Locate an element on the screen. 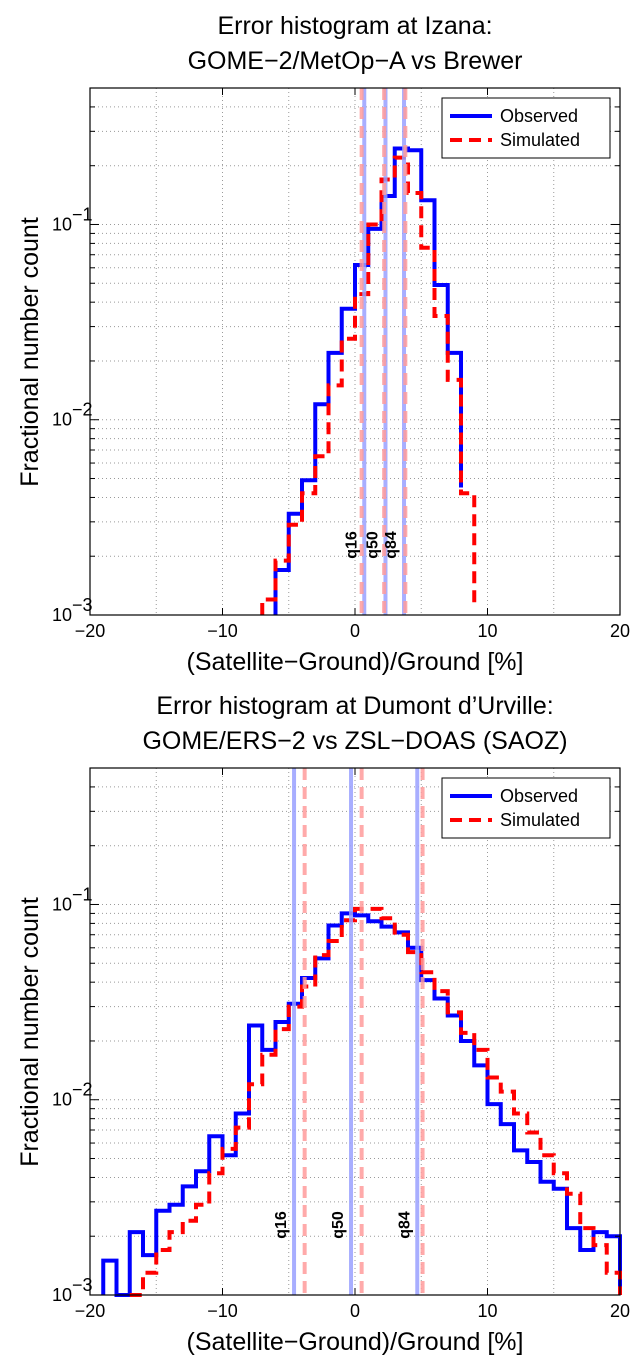 The width and height of the screenshot is (636, 1360). series-simulated-line is located at coordinates (368, 385).